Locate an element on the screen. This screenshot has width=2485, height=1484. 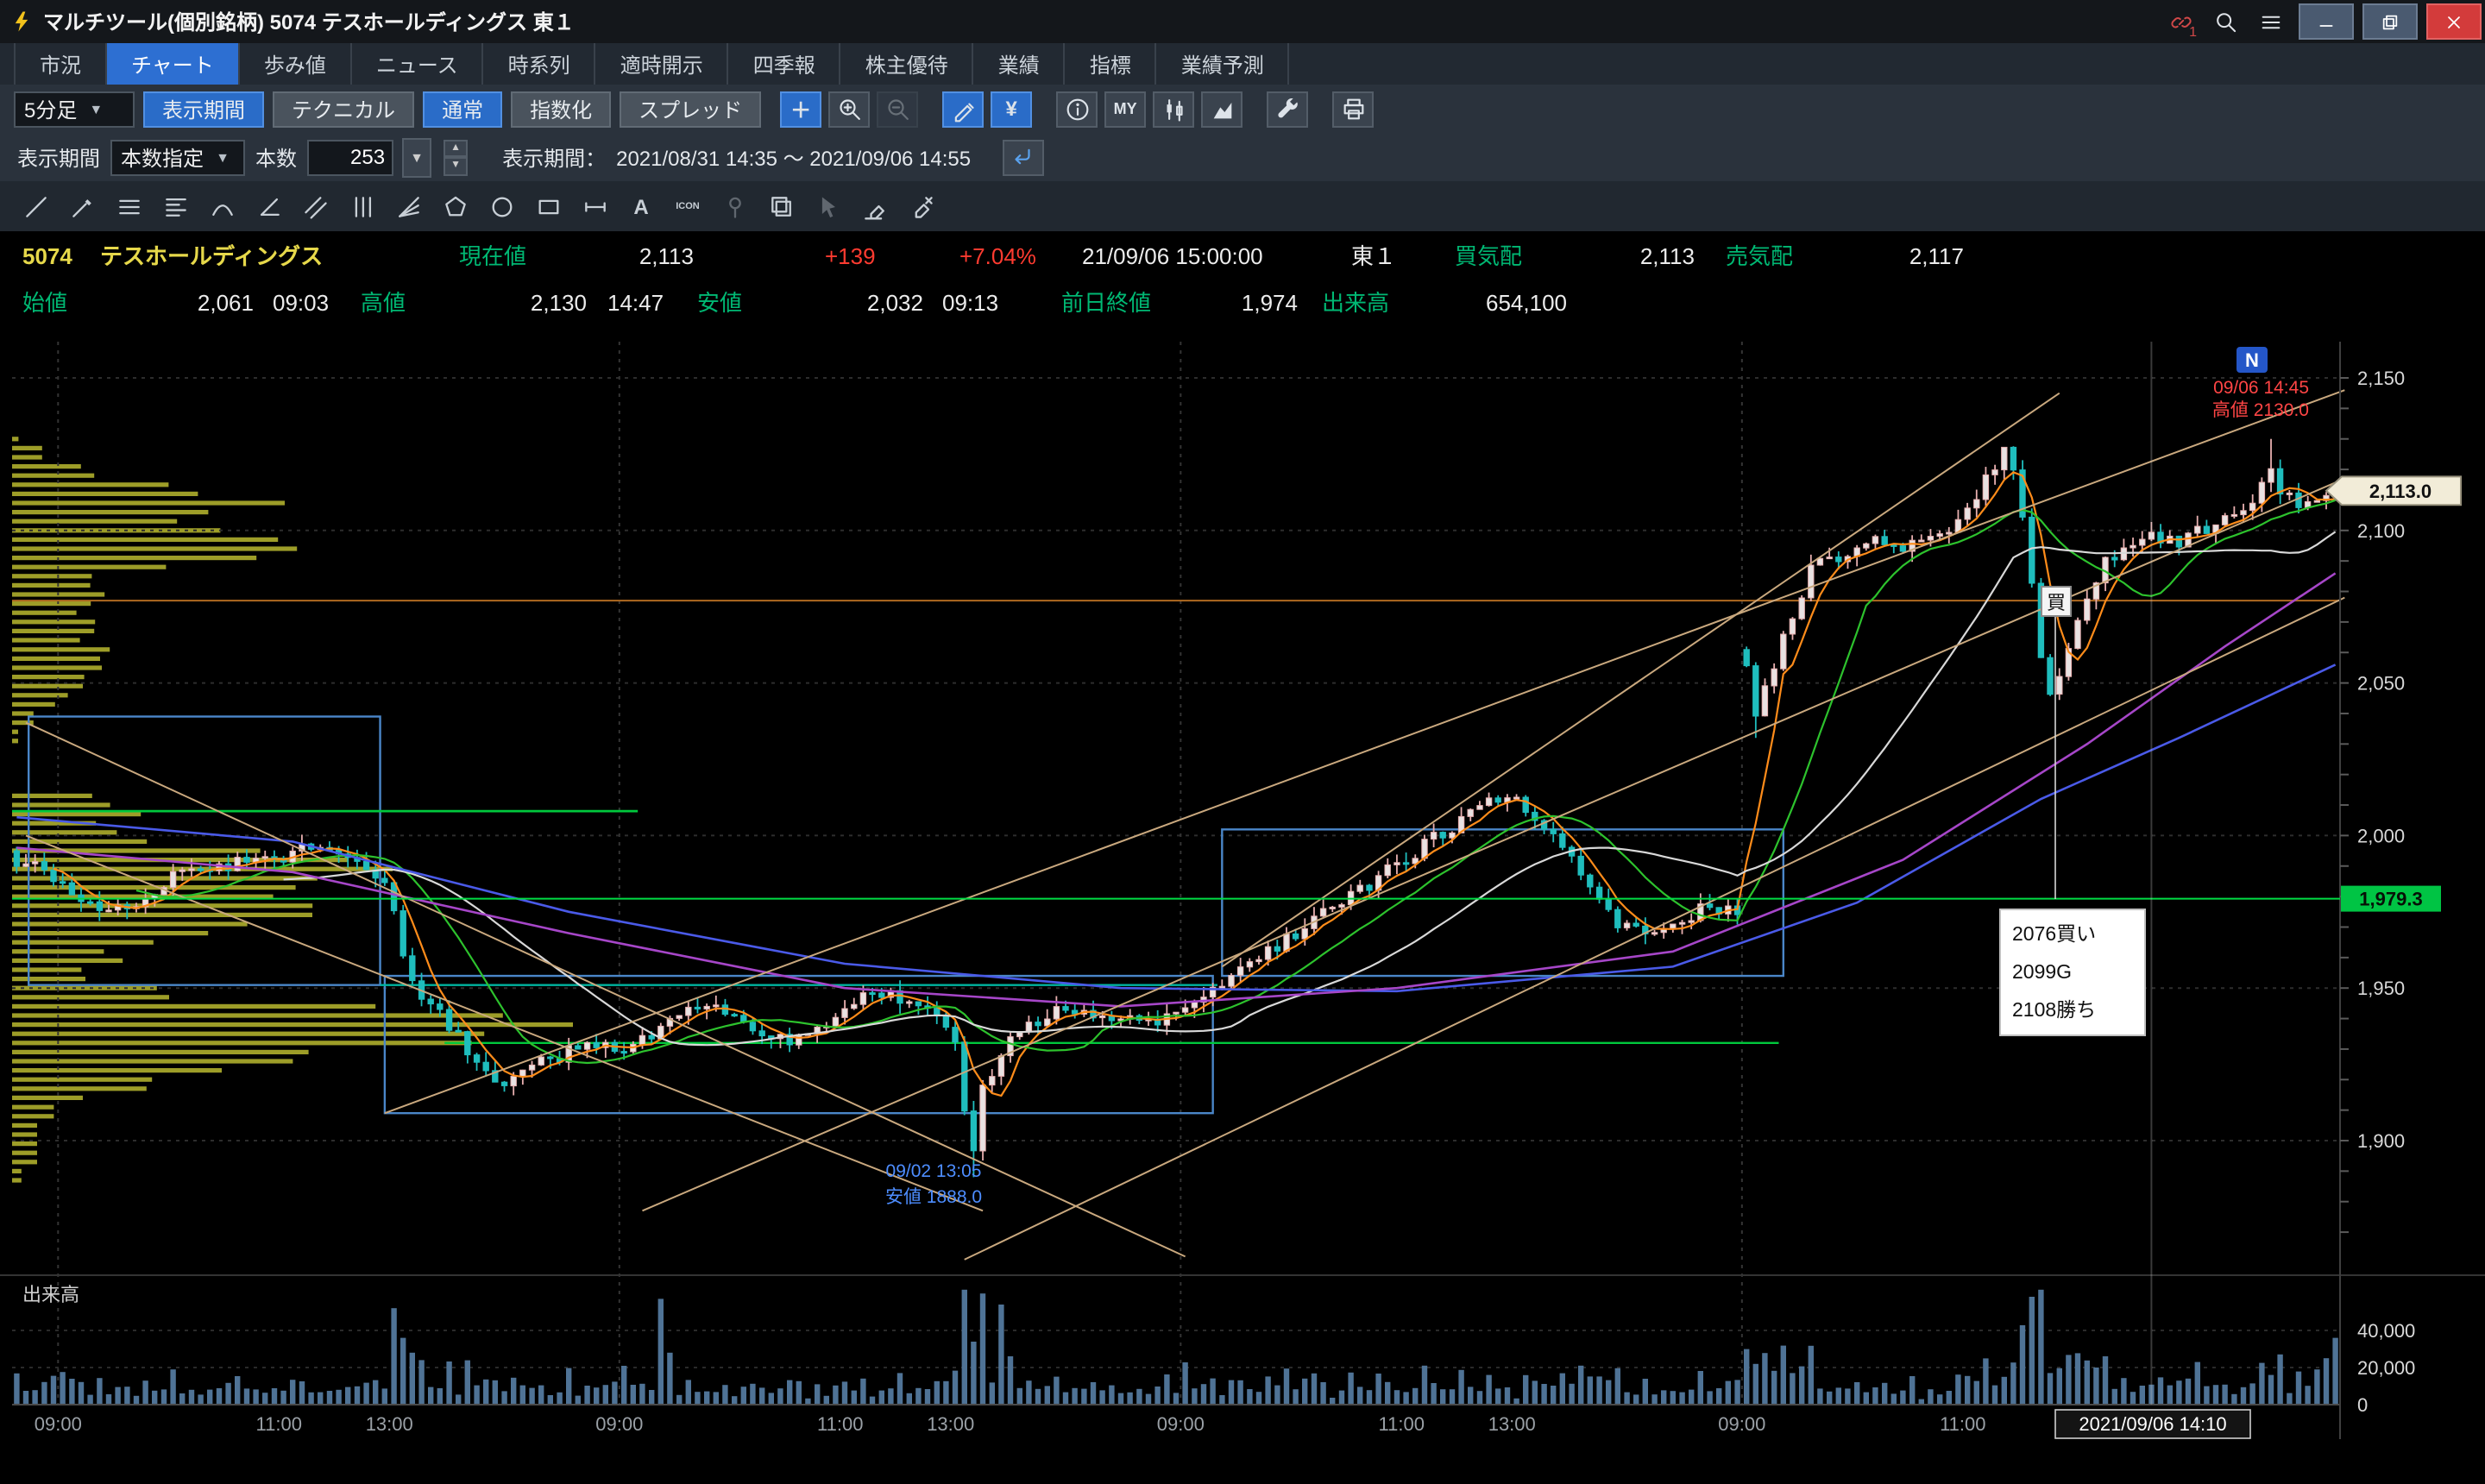
spread-button: スプレッド is located at coordinates (691, 109).